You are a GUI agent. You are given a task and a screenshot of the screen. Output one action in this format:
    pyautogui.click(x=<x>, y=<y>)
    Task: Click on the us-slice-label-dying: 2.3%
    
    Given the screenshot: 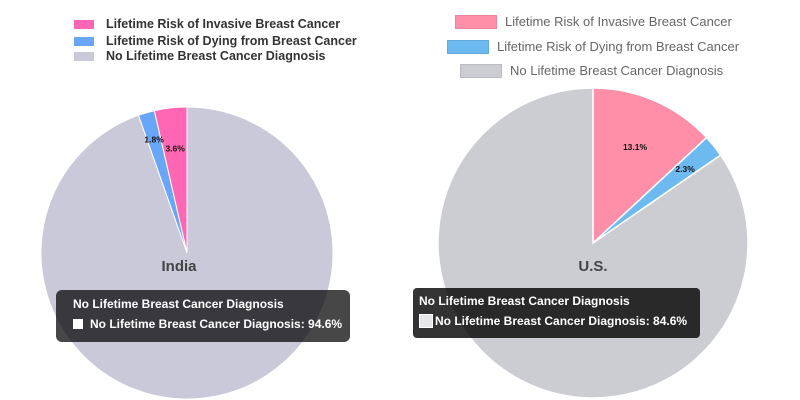 What is the action you would take?
    pyautogui.click(x=685, y=169)
    